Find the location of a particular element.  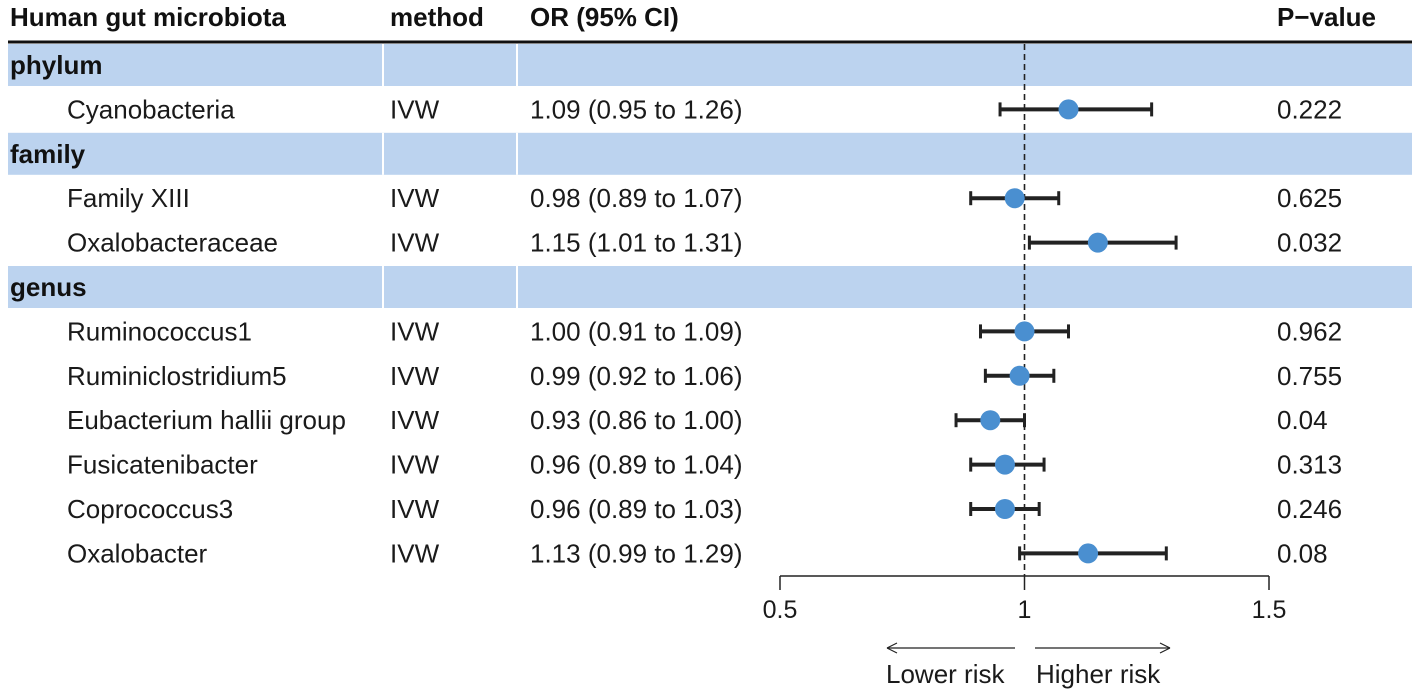

row-or-ci: 1.09 (0.95 to 1.26) is located at coordinates (636, 109).